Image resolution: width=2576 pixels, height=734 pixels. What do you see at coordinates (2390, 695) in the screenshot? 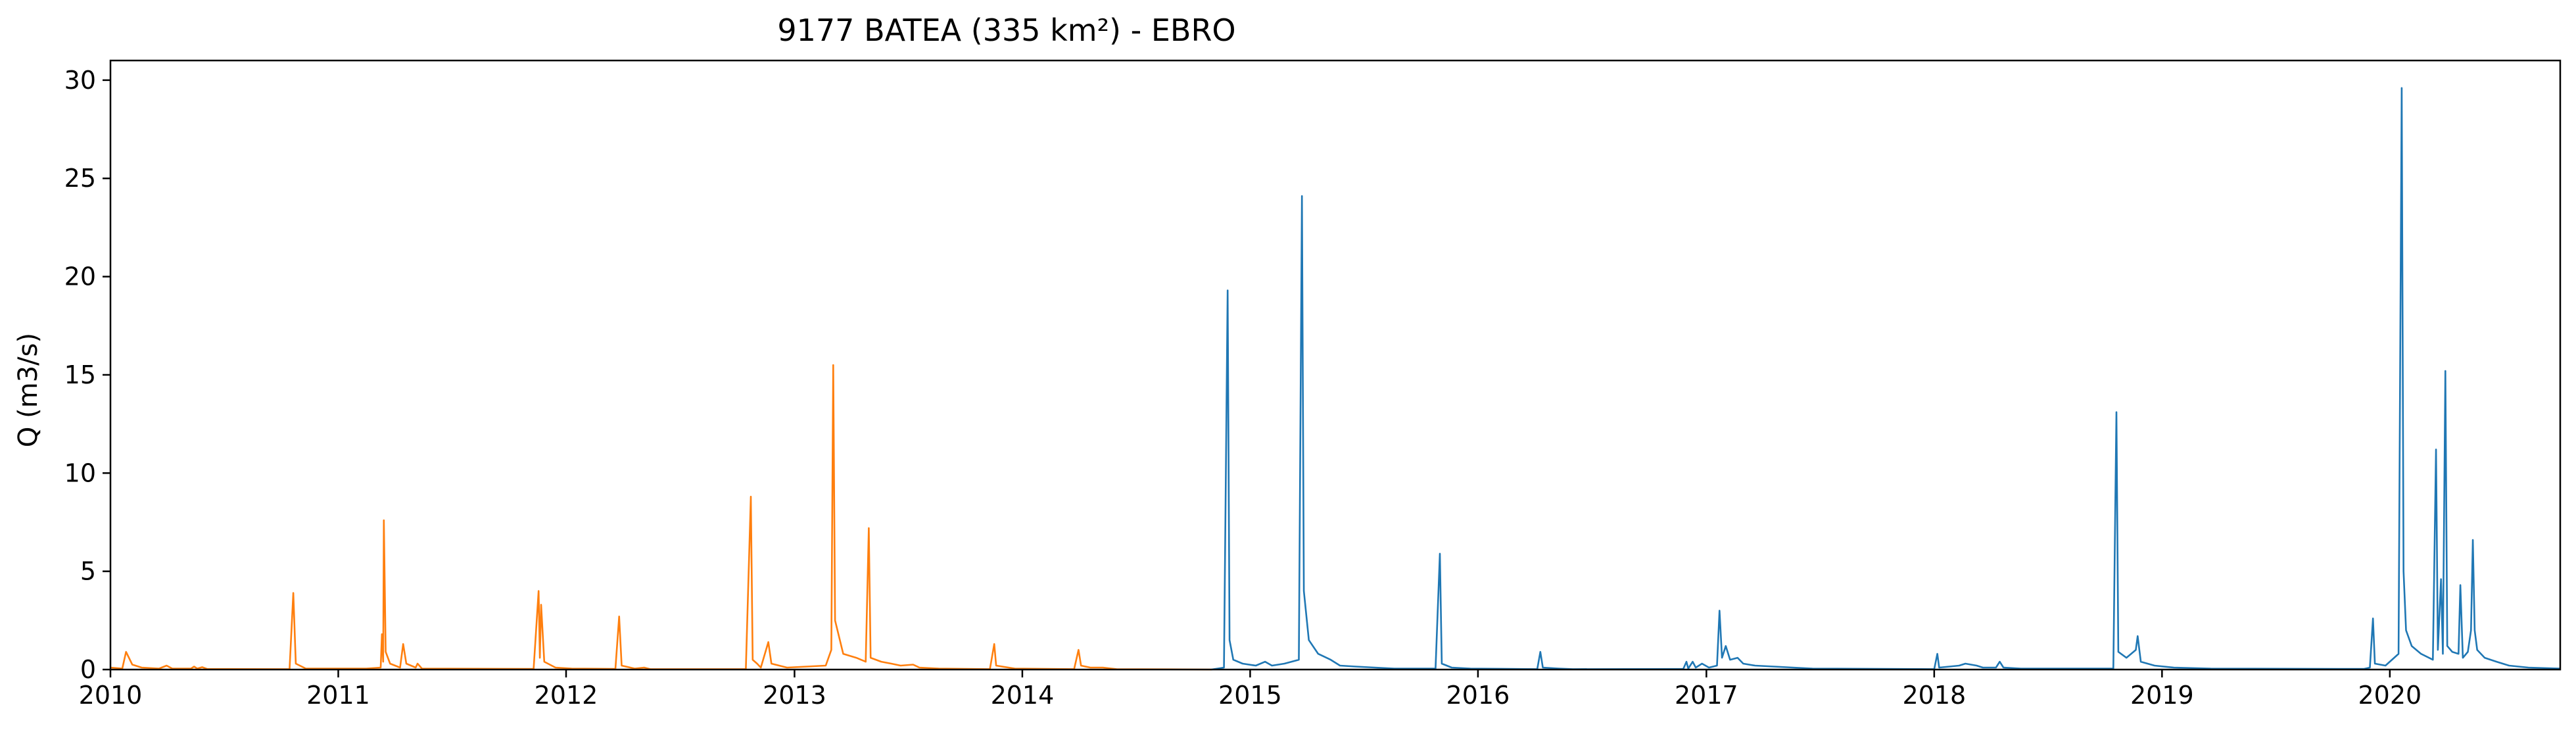
I see `x-tick-label: 2020` at bounding box center [2390, 695].